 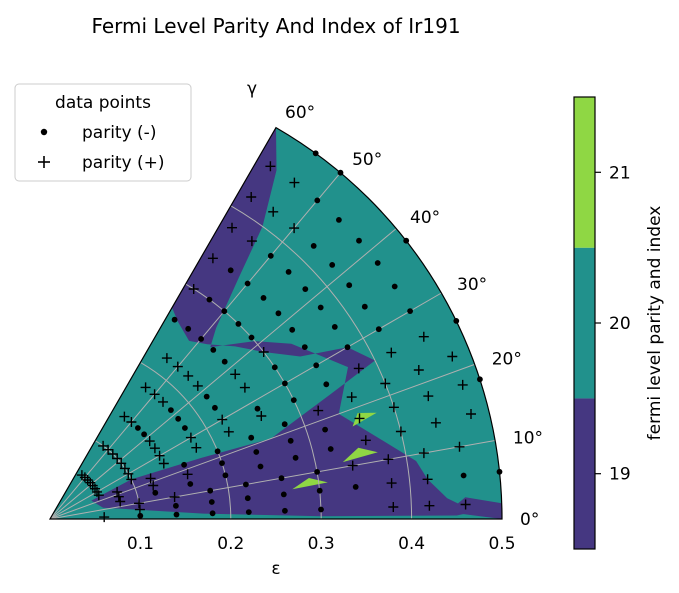 What do you see at coordinates (300, 113) in the screenshot?
I see `angular-tick-label-6: 60°` at bounding box center [300, 113].